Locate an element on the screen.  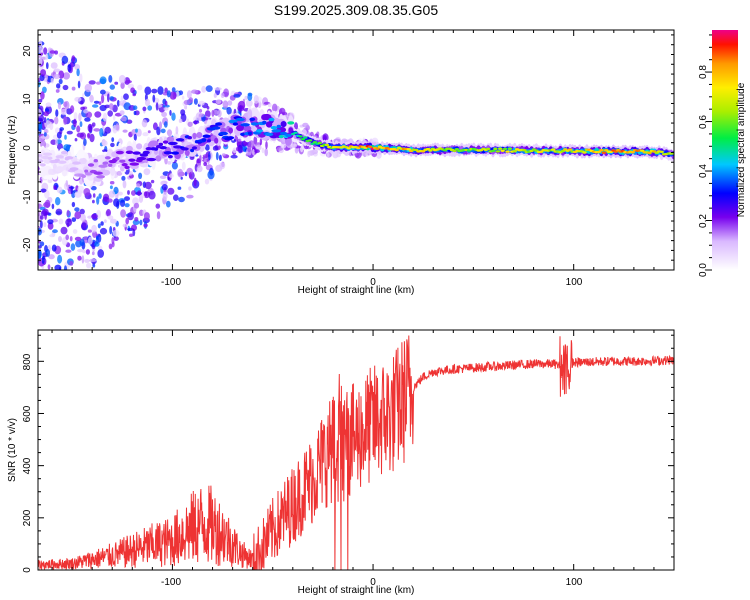
spectrogram-x-tick: 0 is located at coordinates (373, 282).